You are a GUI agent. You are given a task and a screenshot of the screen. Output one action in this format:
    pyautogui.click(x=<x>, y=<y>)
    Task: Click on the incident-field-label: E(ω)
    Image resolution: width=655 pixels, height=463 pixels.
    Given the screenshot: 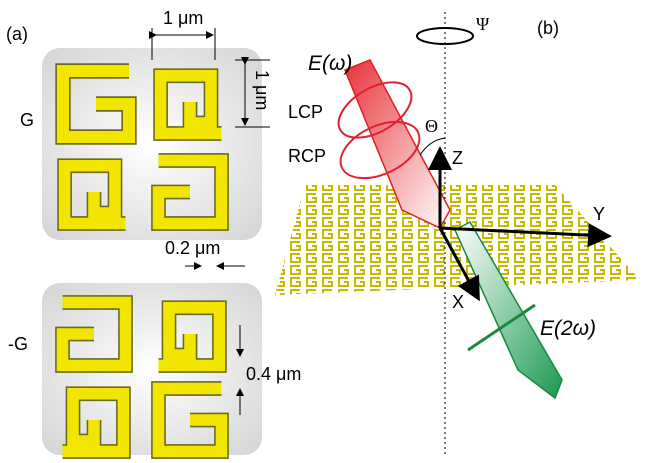 What is the action you would take?
    pyautogui.click(x=330, y=63)
    